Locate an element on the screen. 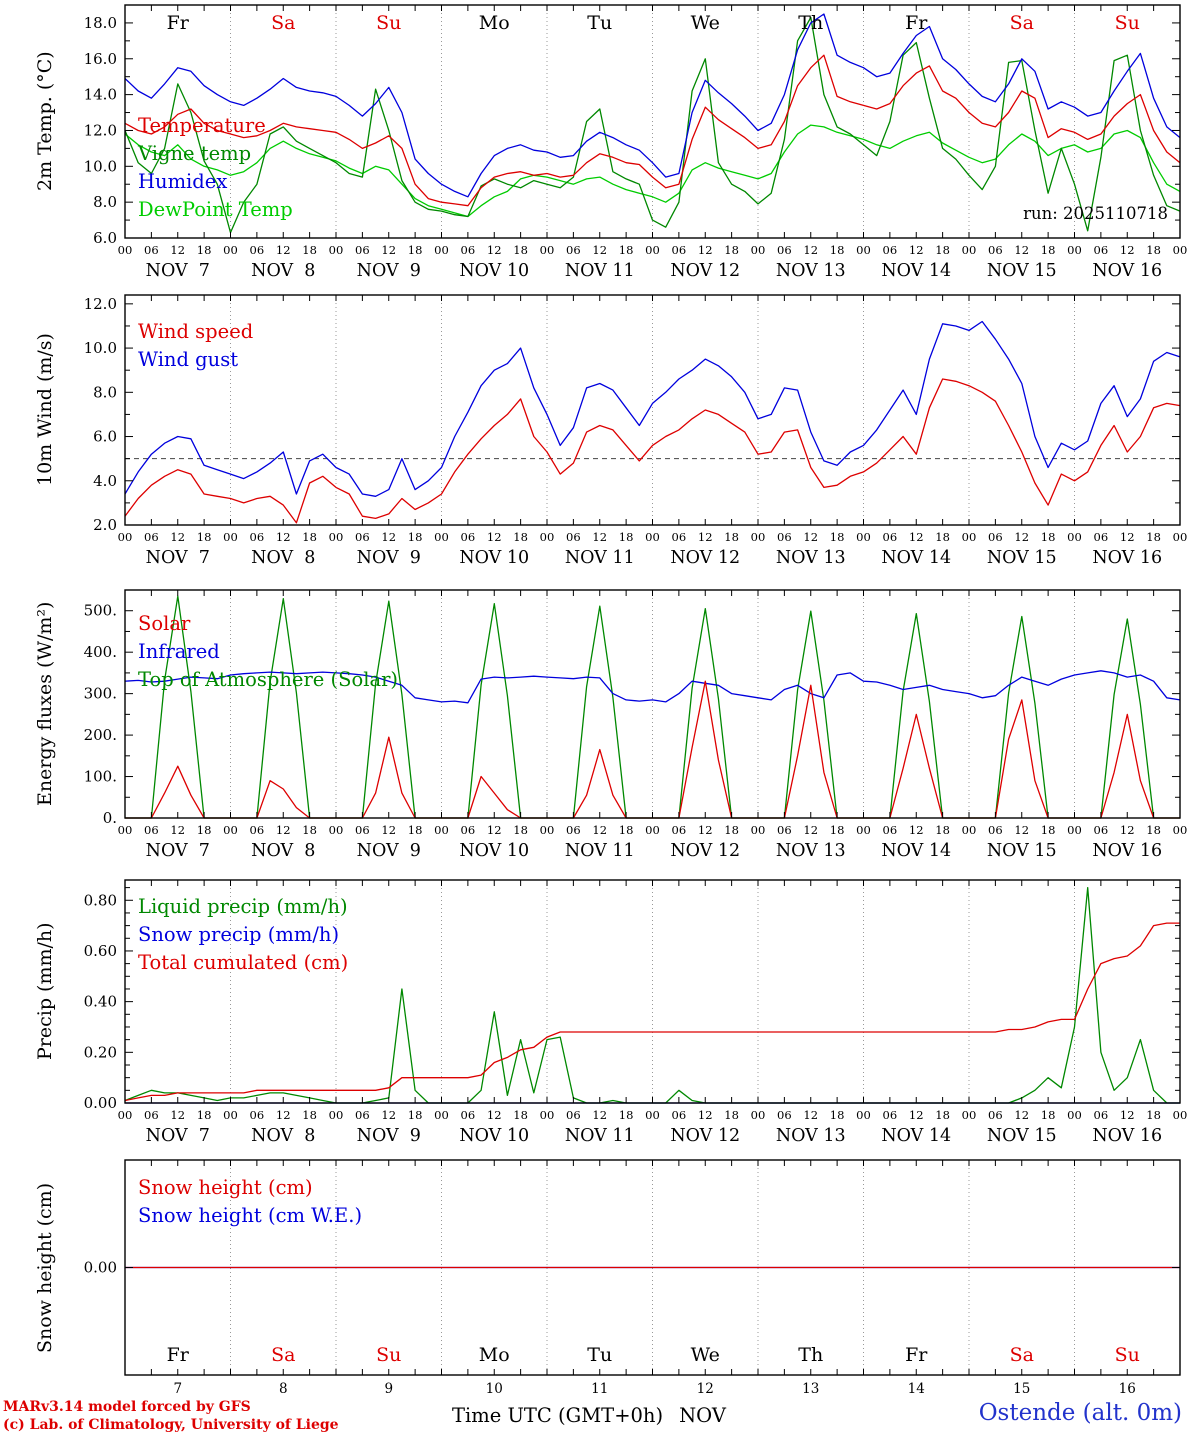 This screenshot has width=1194, height=1440. y-tick-label: 14.0 is located at coordinates (100, 95).